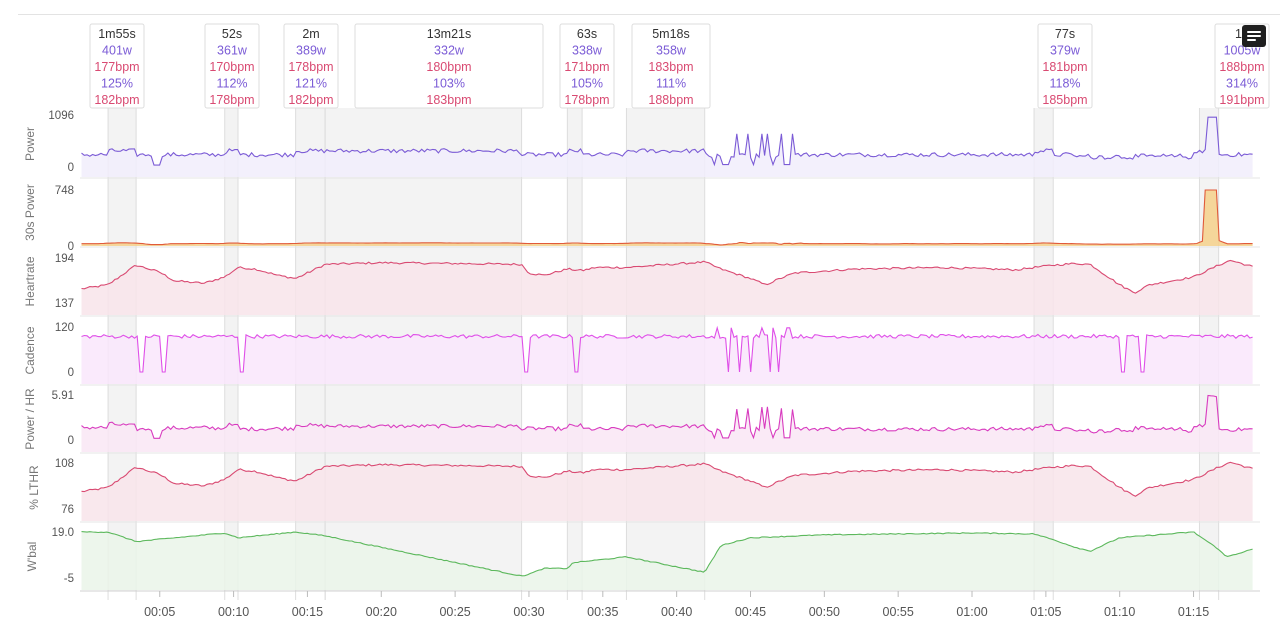  I want to click on interval-pct-ftp: 125%, so click(117, 84).